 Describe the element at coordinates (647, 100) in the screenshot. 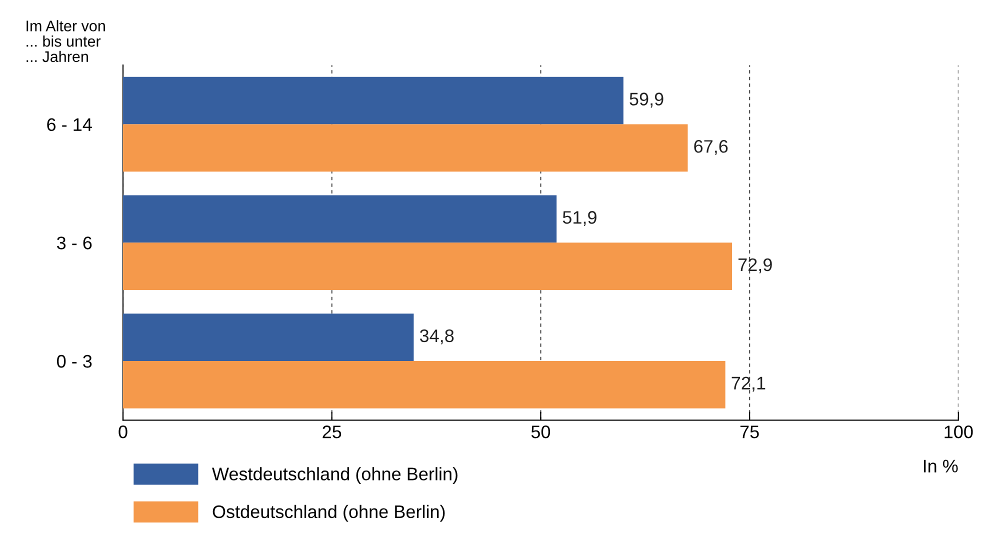

I see `data-label: 59,9` at that location.